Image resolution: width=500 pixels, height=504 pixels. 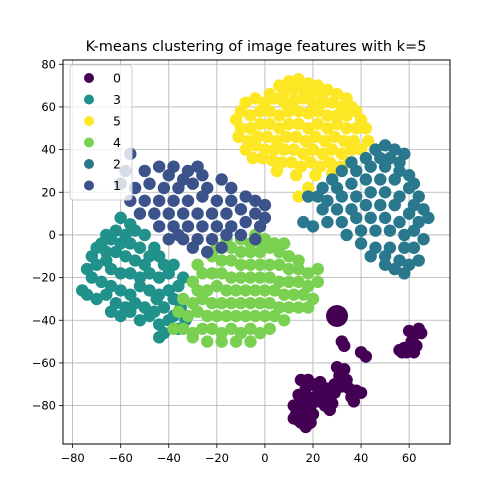 I want to click on legend-label-1: 1, so click(x=117, y=185).